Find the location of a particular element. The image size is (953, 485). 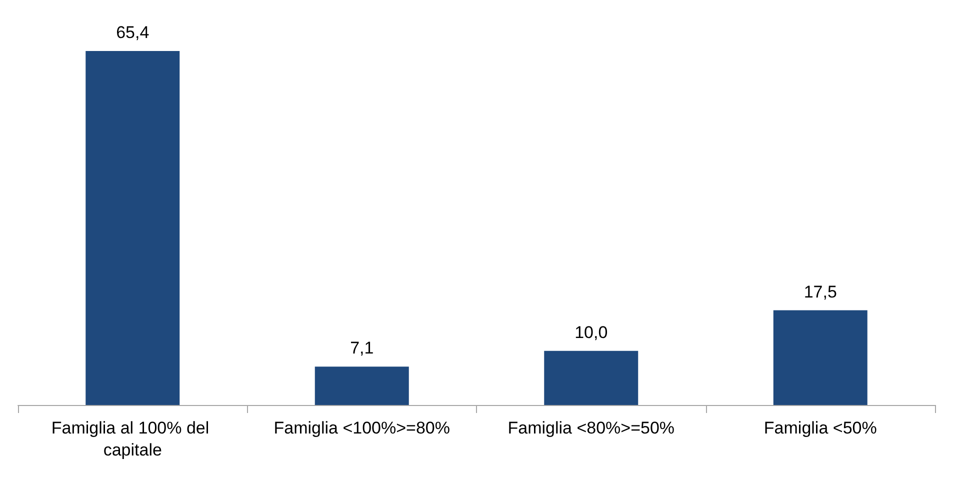

data-label: 7,1 is located at coordinates (362, 348).